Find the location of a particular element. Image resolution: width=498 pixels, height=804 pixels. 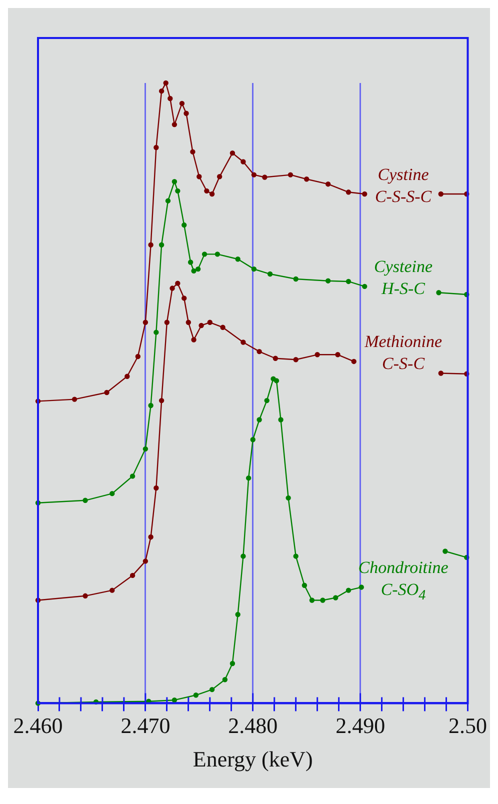

x-tick-label: 2.50 is located at coordinates (467, 725).